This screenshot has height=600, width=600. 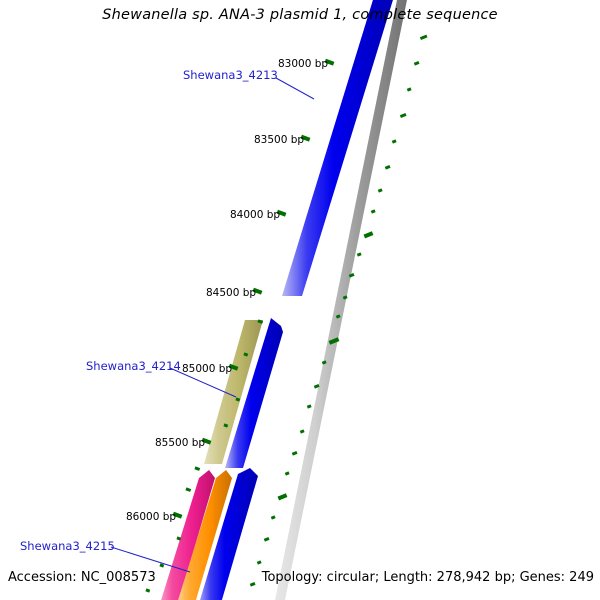 What do you see at coordinates (339, 148) in the screenshot?
I see `cds-4213-blue` at bounding box center [339, 148].